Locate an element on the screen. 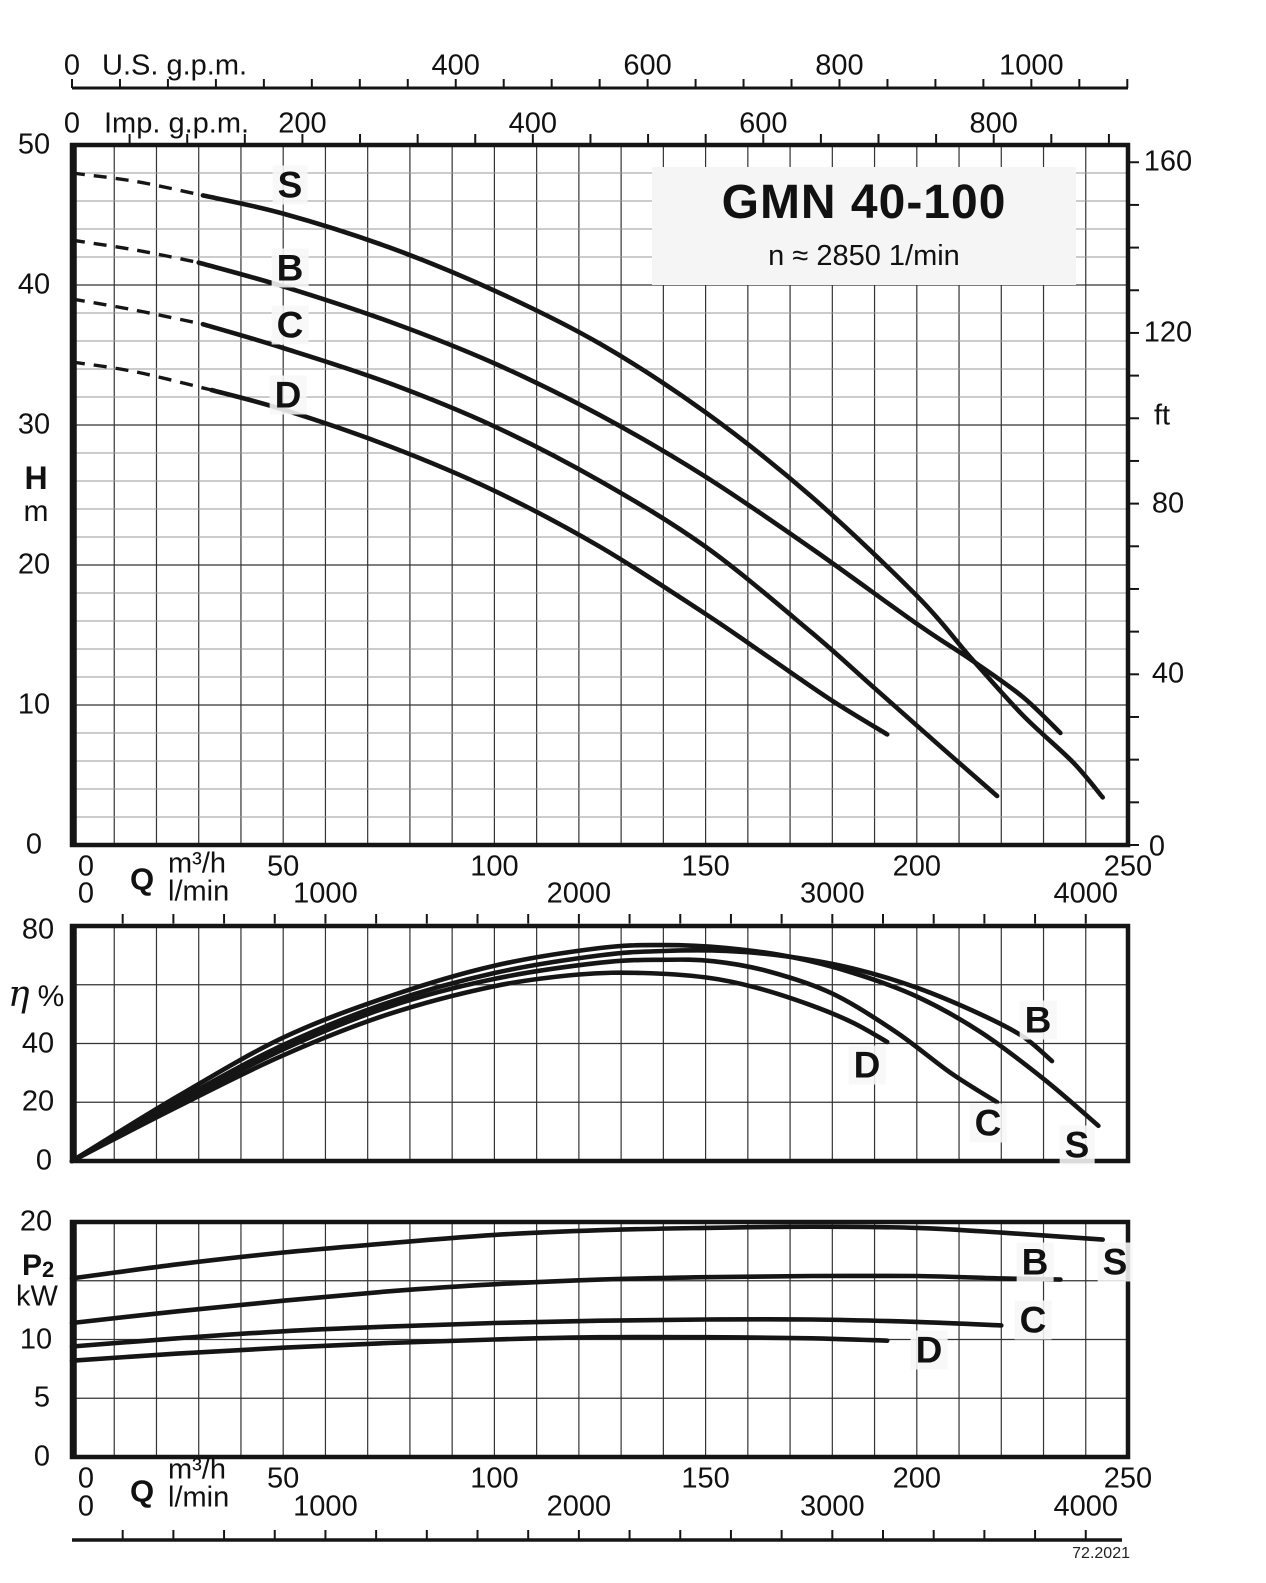  pump-model-title: GMN 40-100 is located at coordinates (864, 202).